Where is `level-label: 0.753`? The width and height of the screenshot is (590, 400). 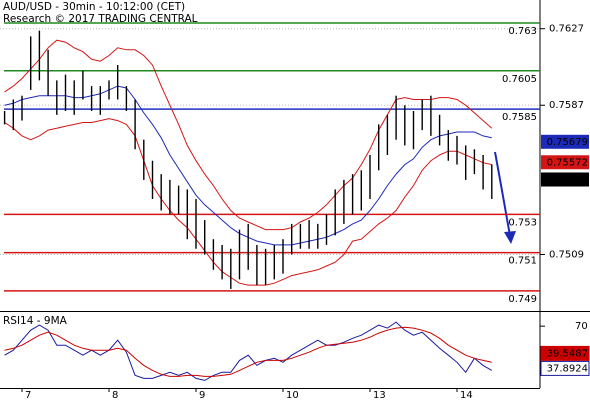 level-label: 0.753 is located at coordinates (522, 222).